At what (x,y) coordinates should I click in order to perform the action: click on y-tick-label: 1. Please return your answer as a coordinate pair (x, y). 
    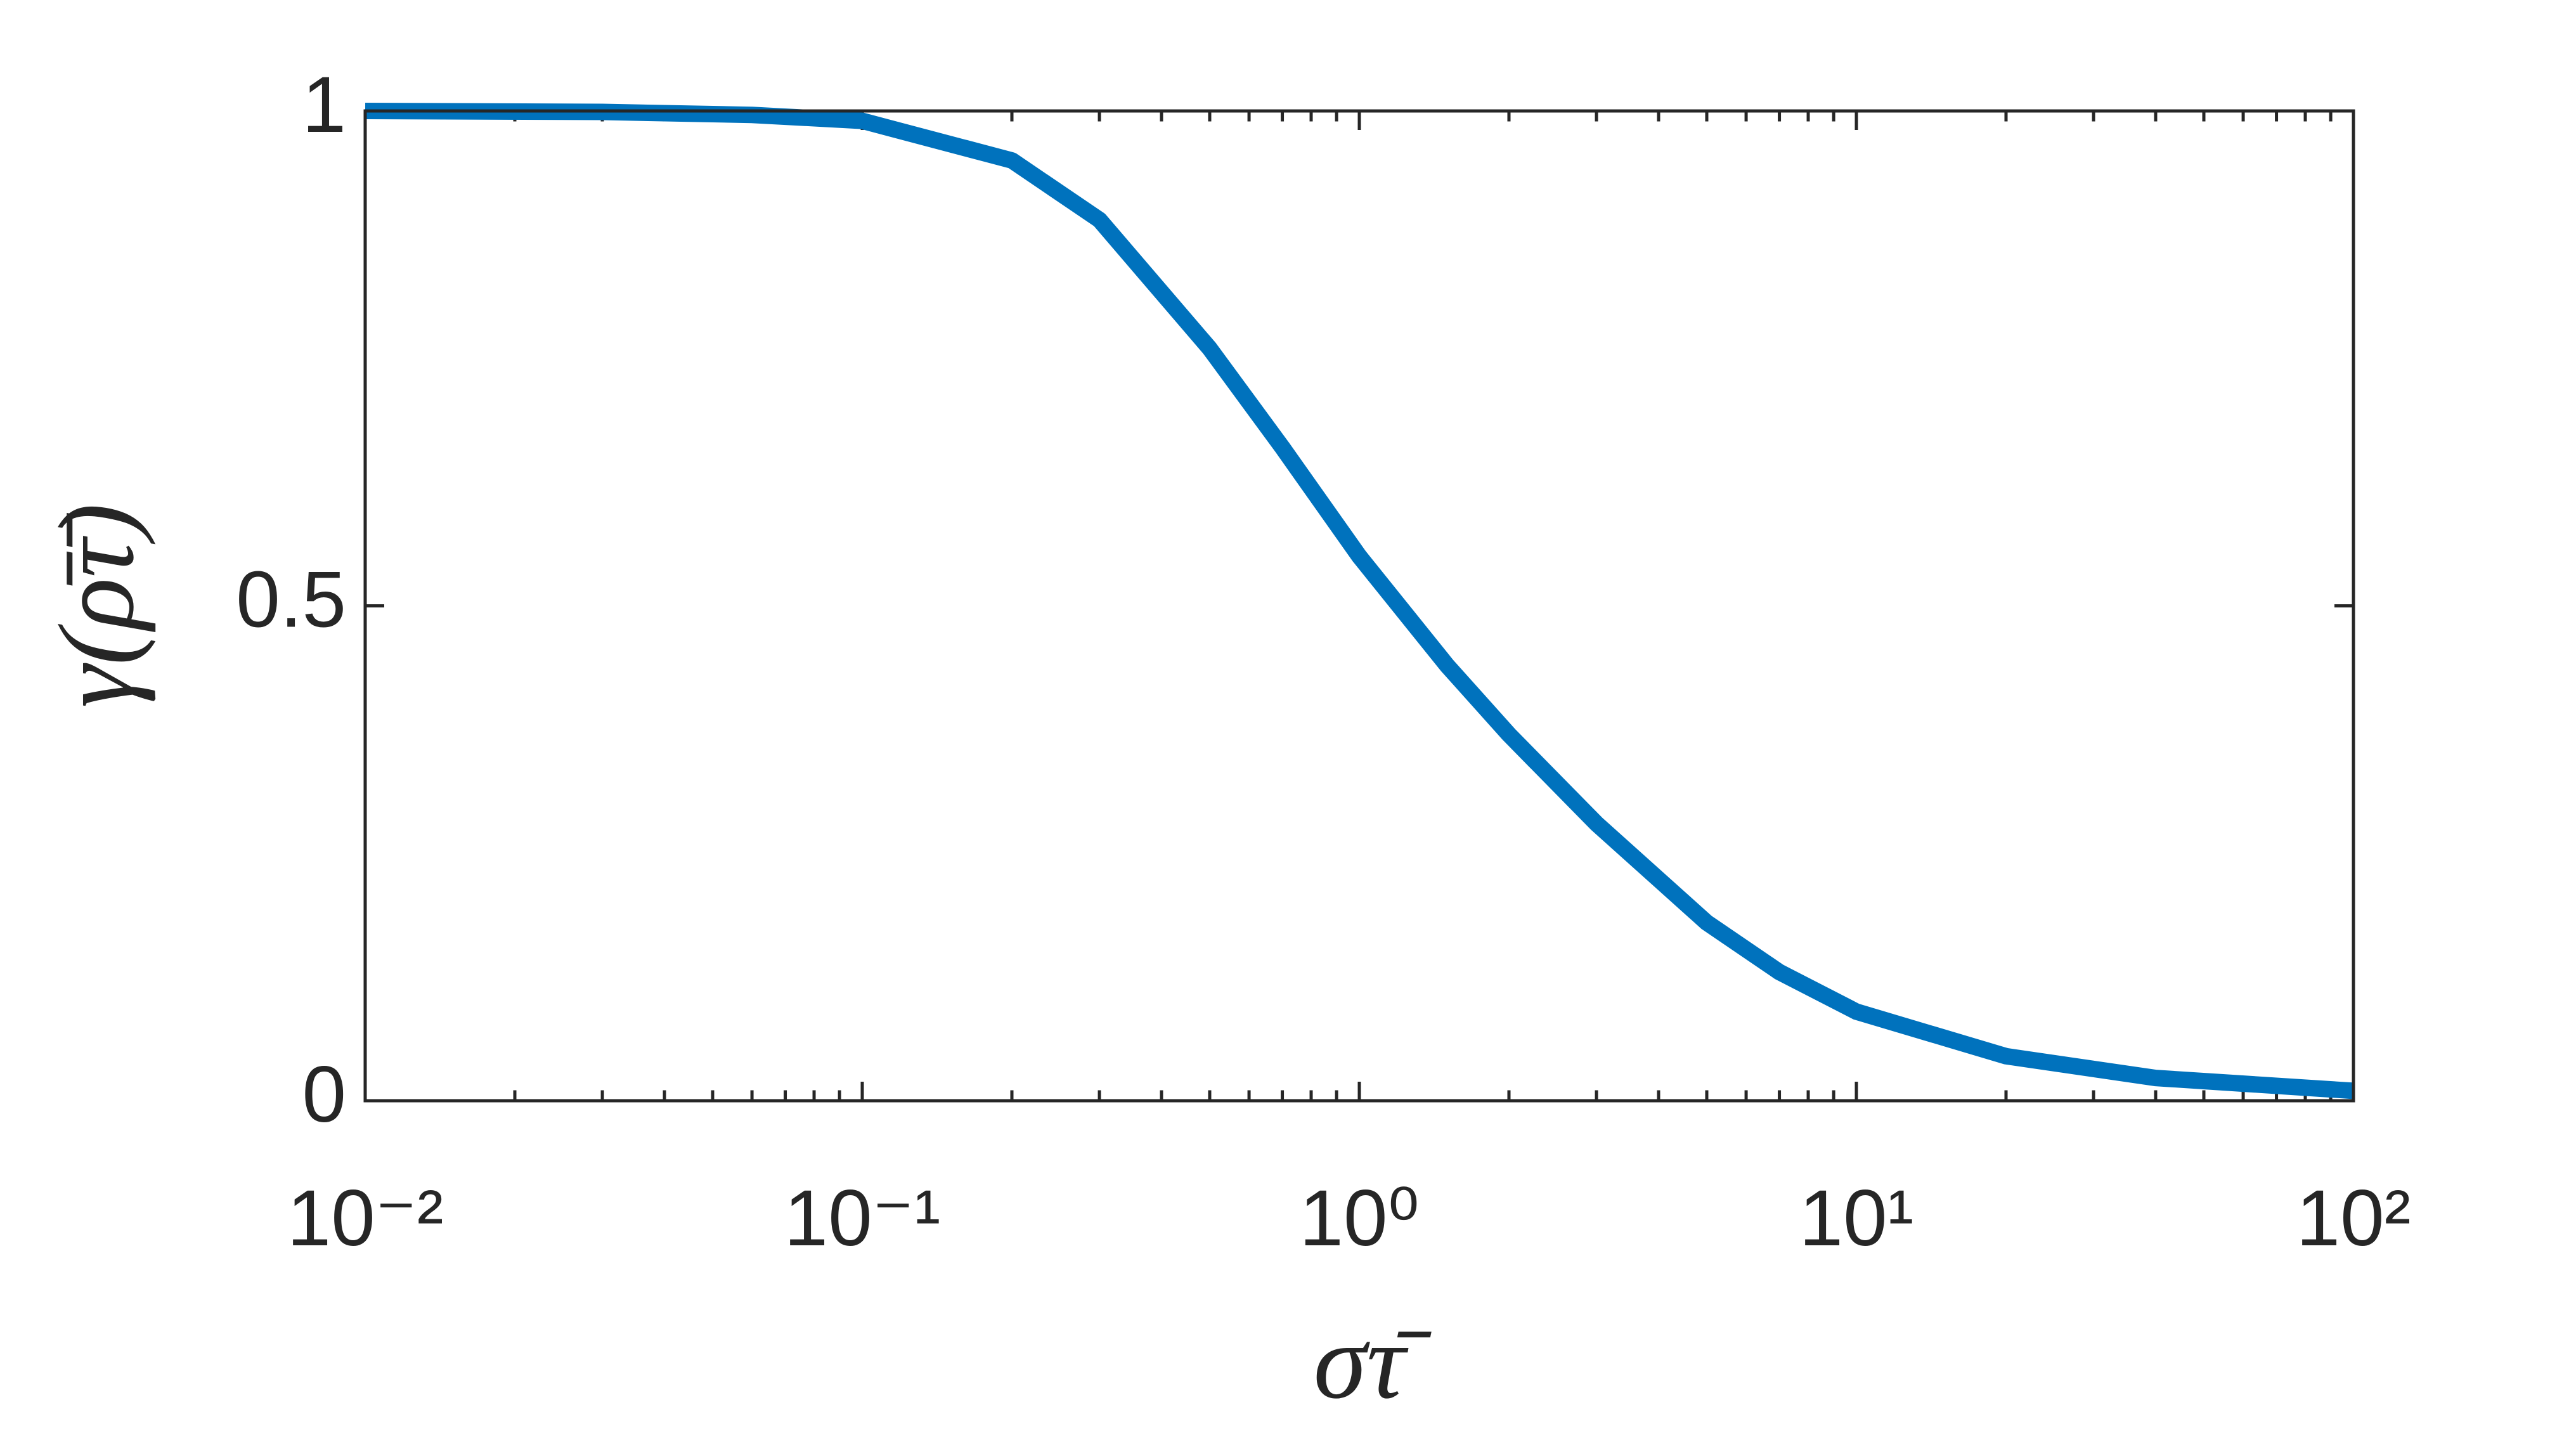
    Looking at the image, I should click on (324, 105).